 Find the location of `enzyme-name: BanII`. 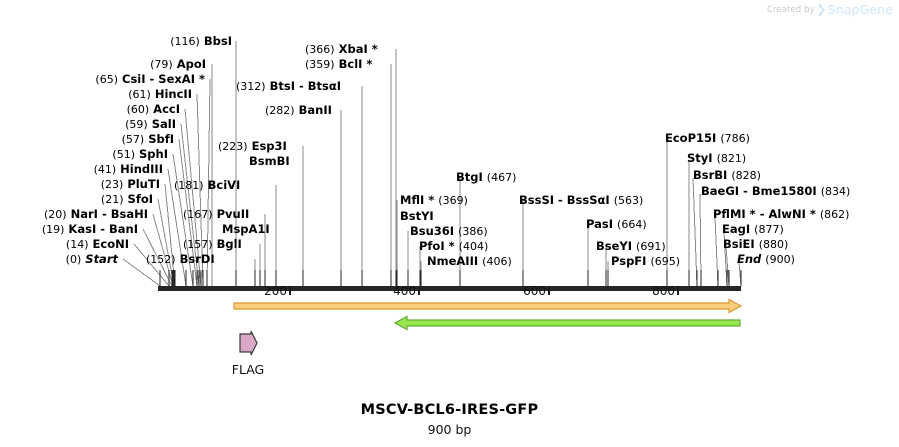

enzyme-name: BanII is located at coordinates (315, 110).